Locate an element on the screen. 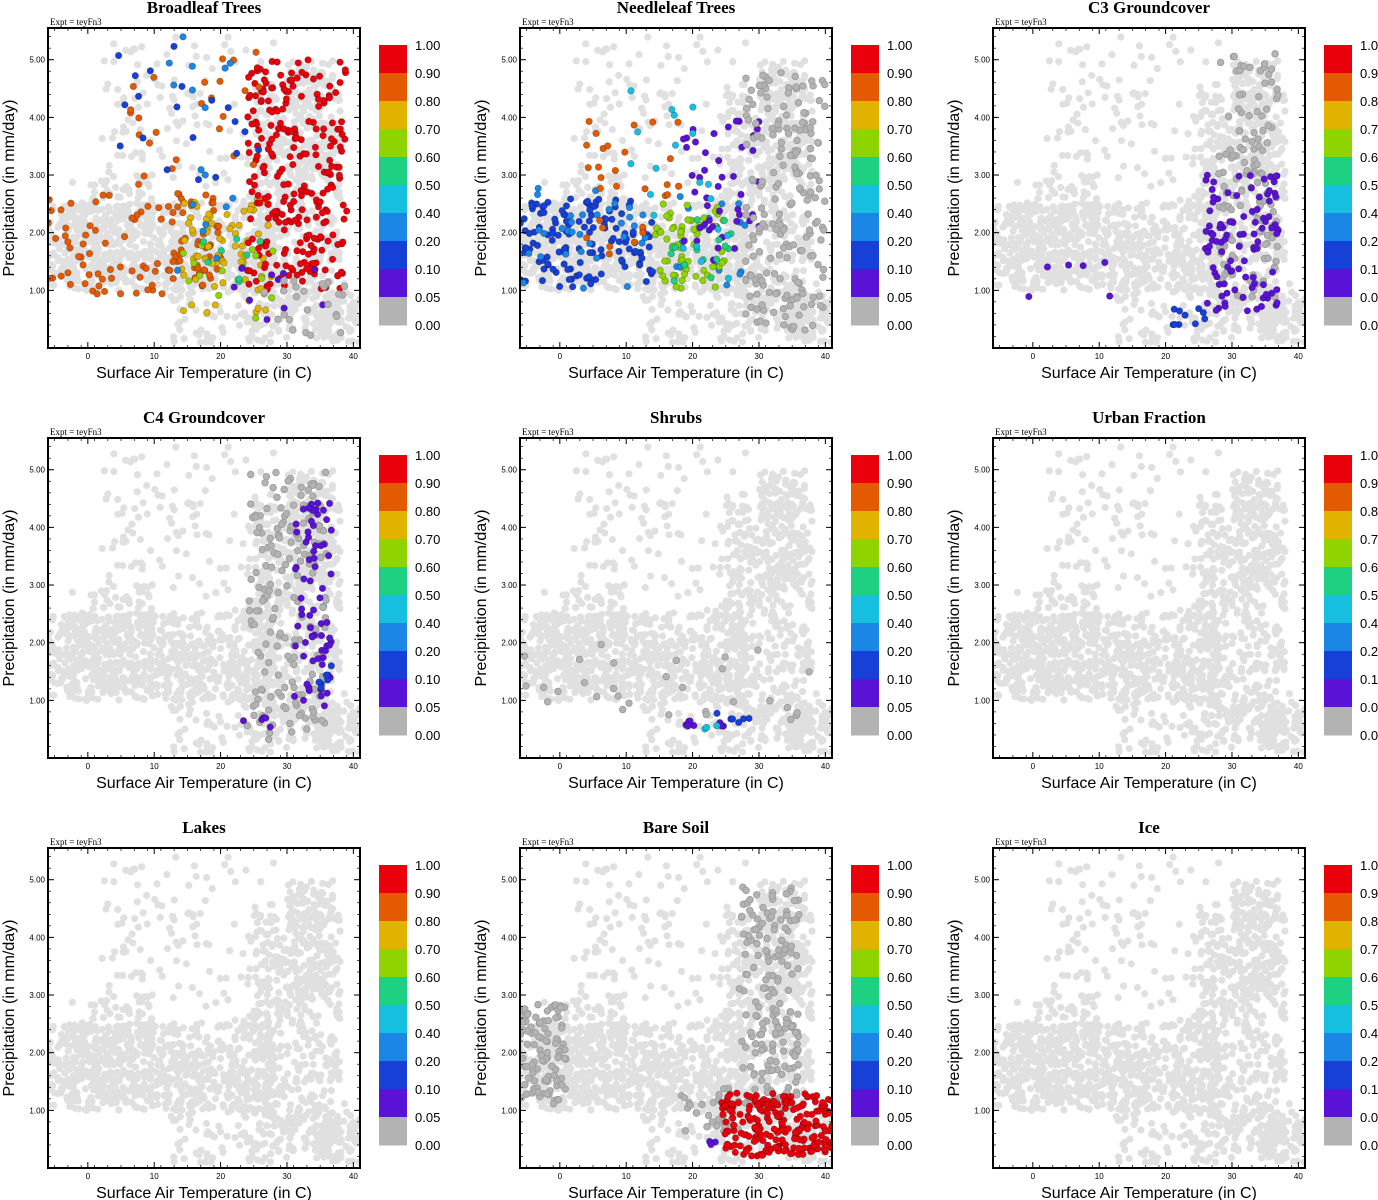 The image size is (1378, 1200). colorbar-label: 0.00 is located at coordinates (899, 325).